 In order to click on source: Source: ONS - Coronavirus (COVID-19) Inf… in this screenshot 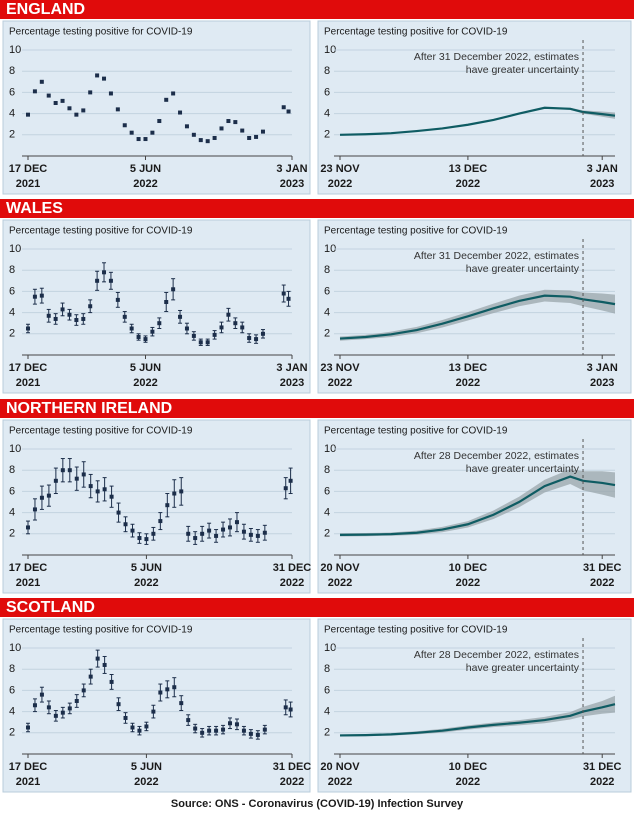, I will do `click(317, 804)`.